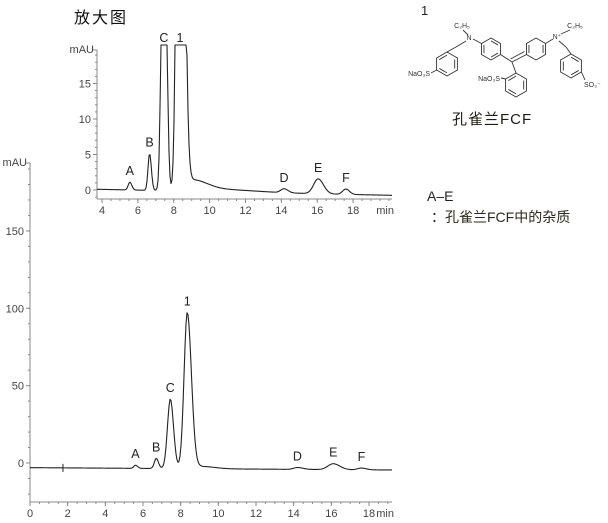 This screenshot has width=608, height=523. What do you see at coordinates (88, 155) in the screenshot?
I see `y-tick-label: 5` at bounding box center [88, 155].